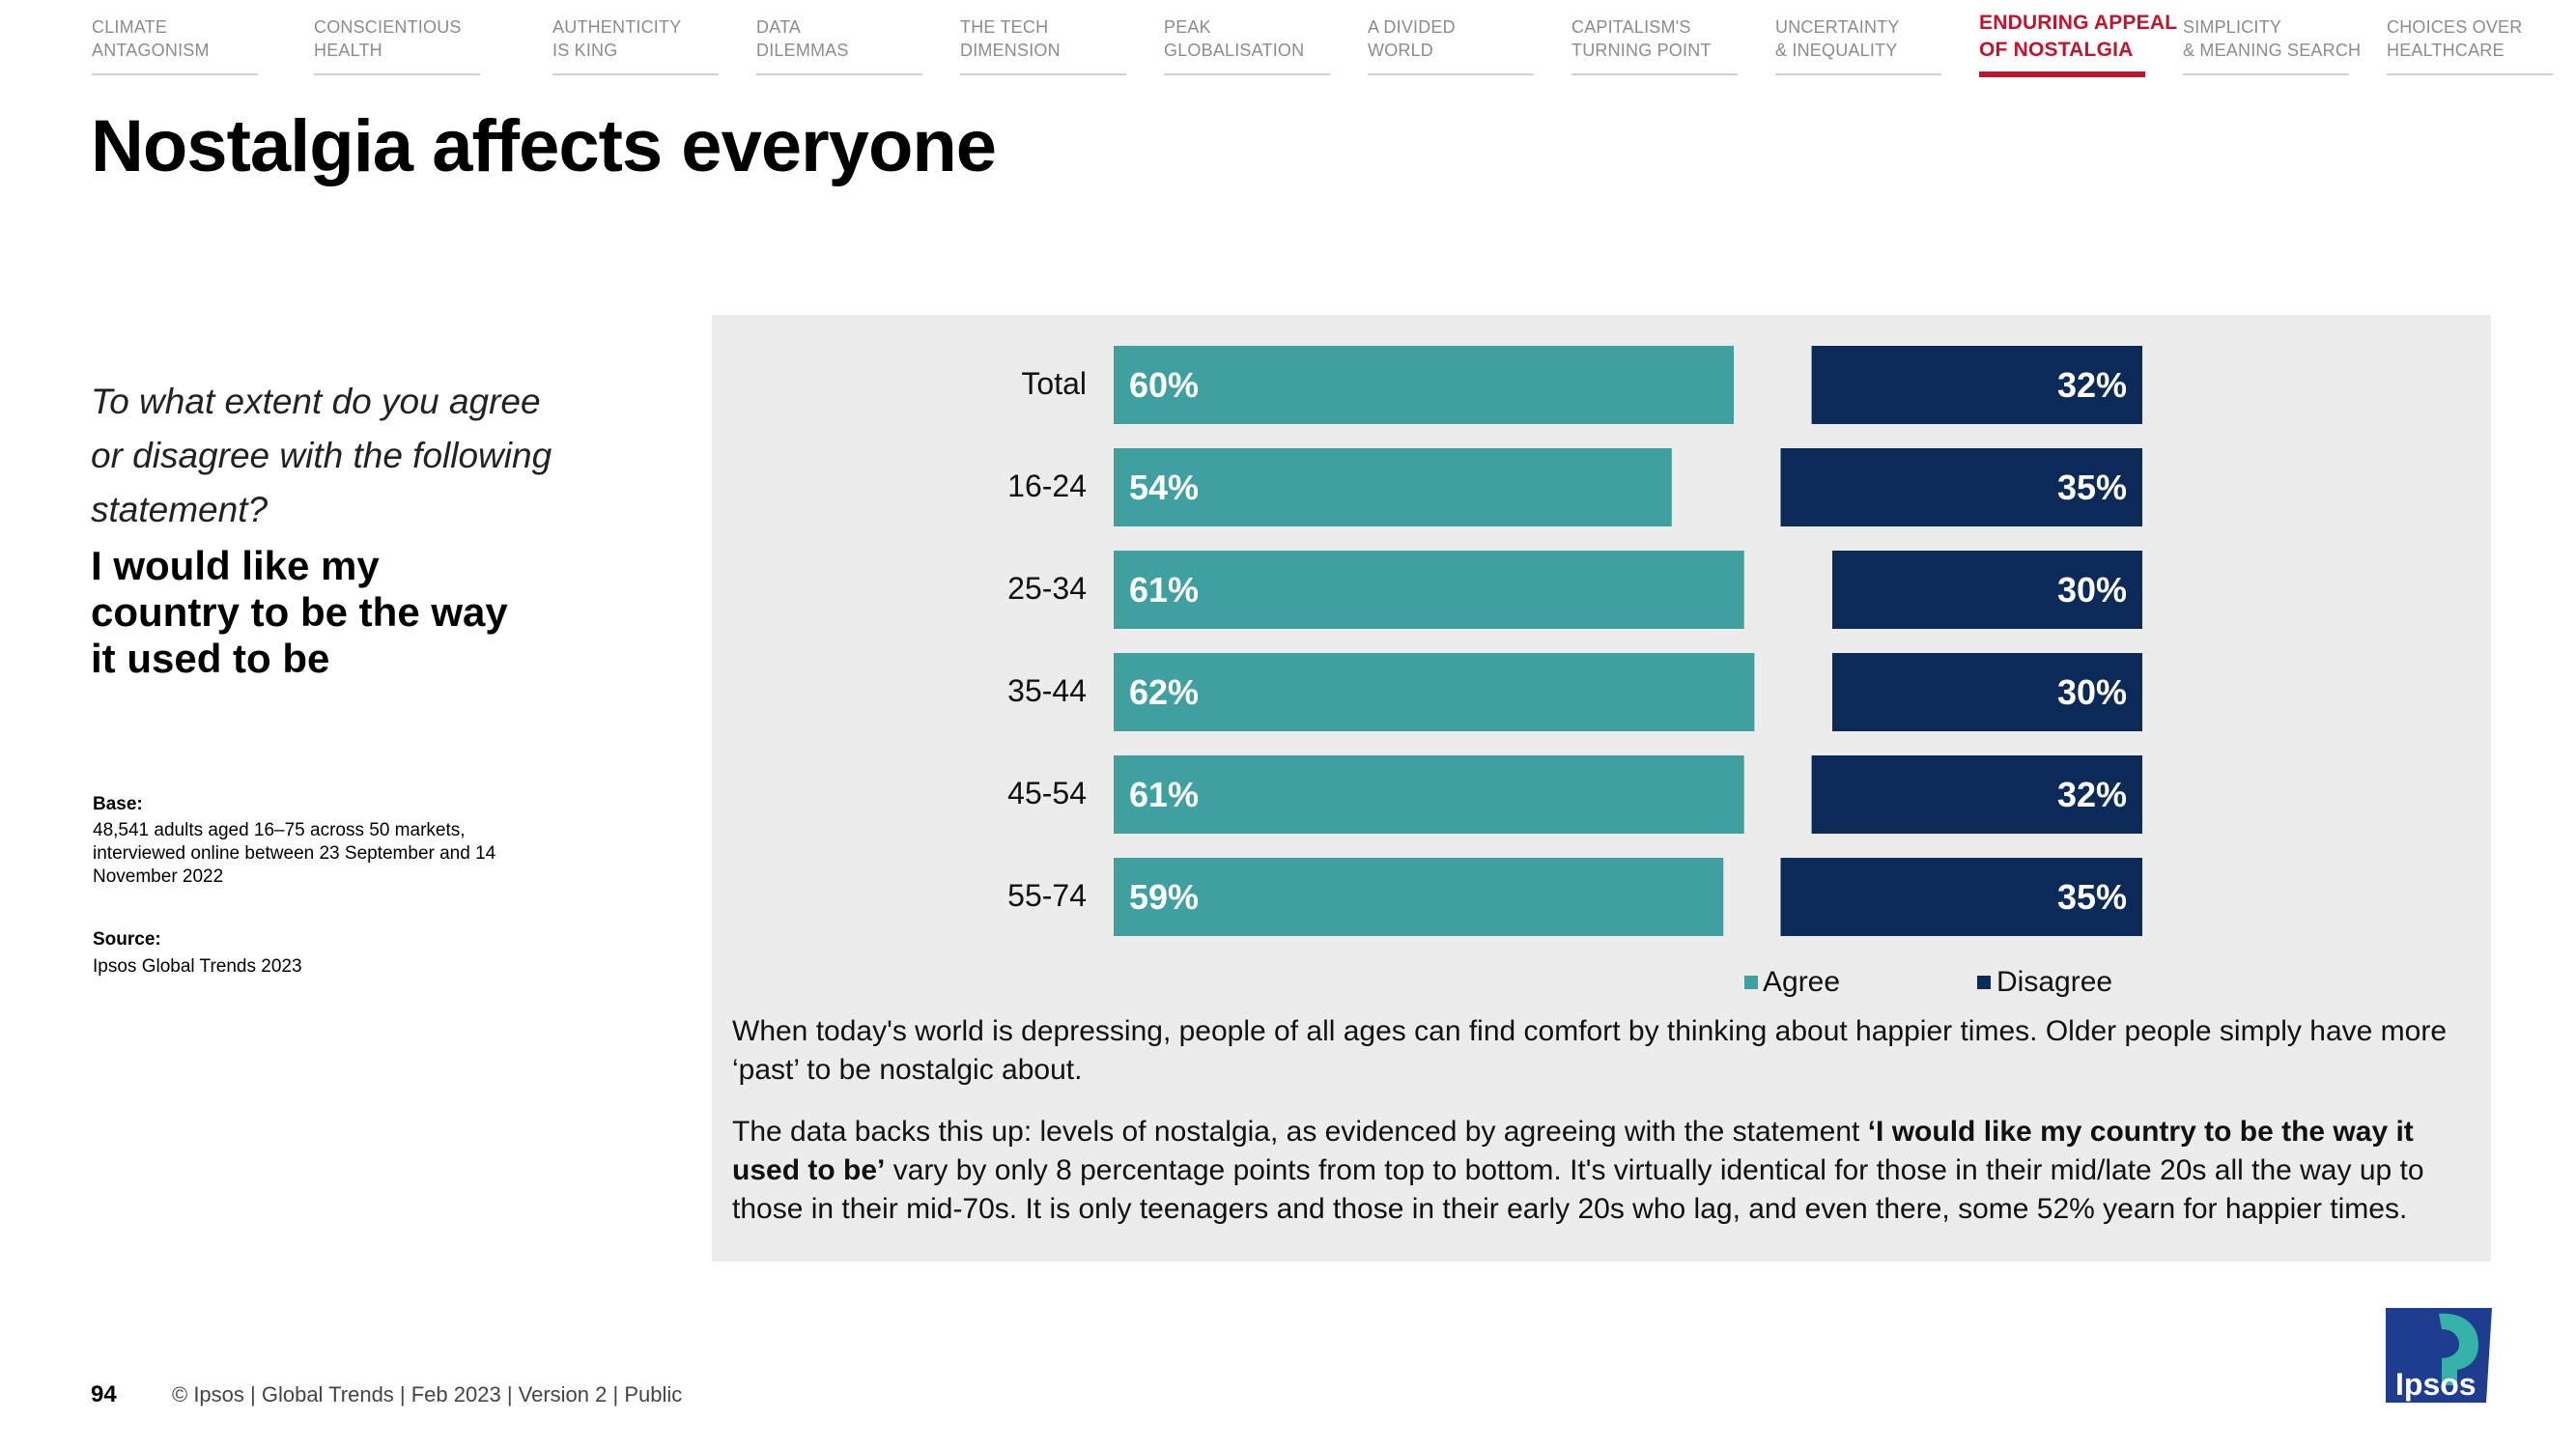 This screenshot has height=1449, width=2576. What do you see at coordinates (1047, 588) in the screenshot?
I see `category-label: 25-34` at bounding box center [1047, 588].